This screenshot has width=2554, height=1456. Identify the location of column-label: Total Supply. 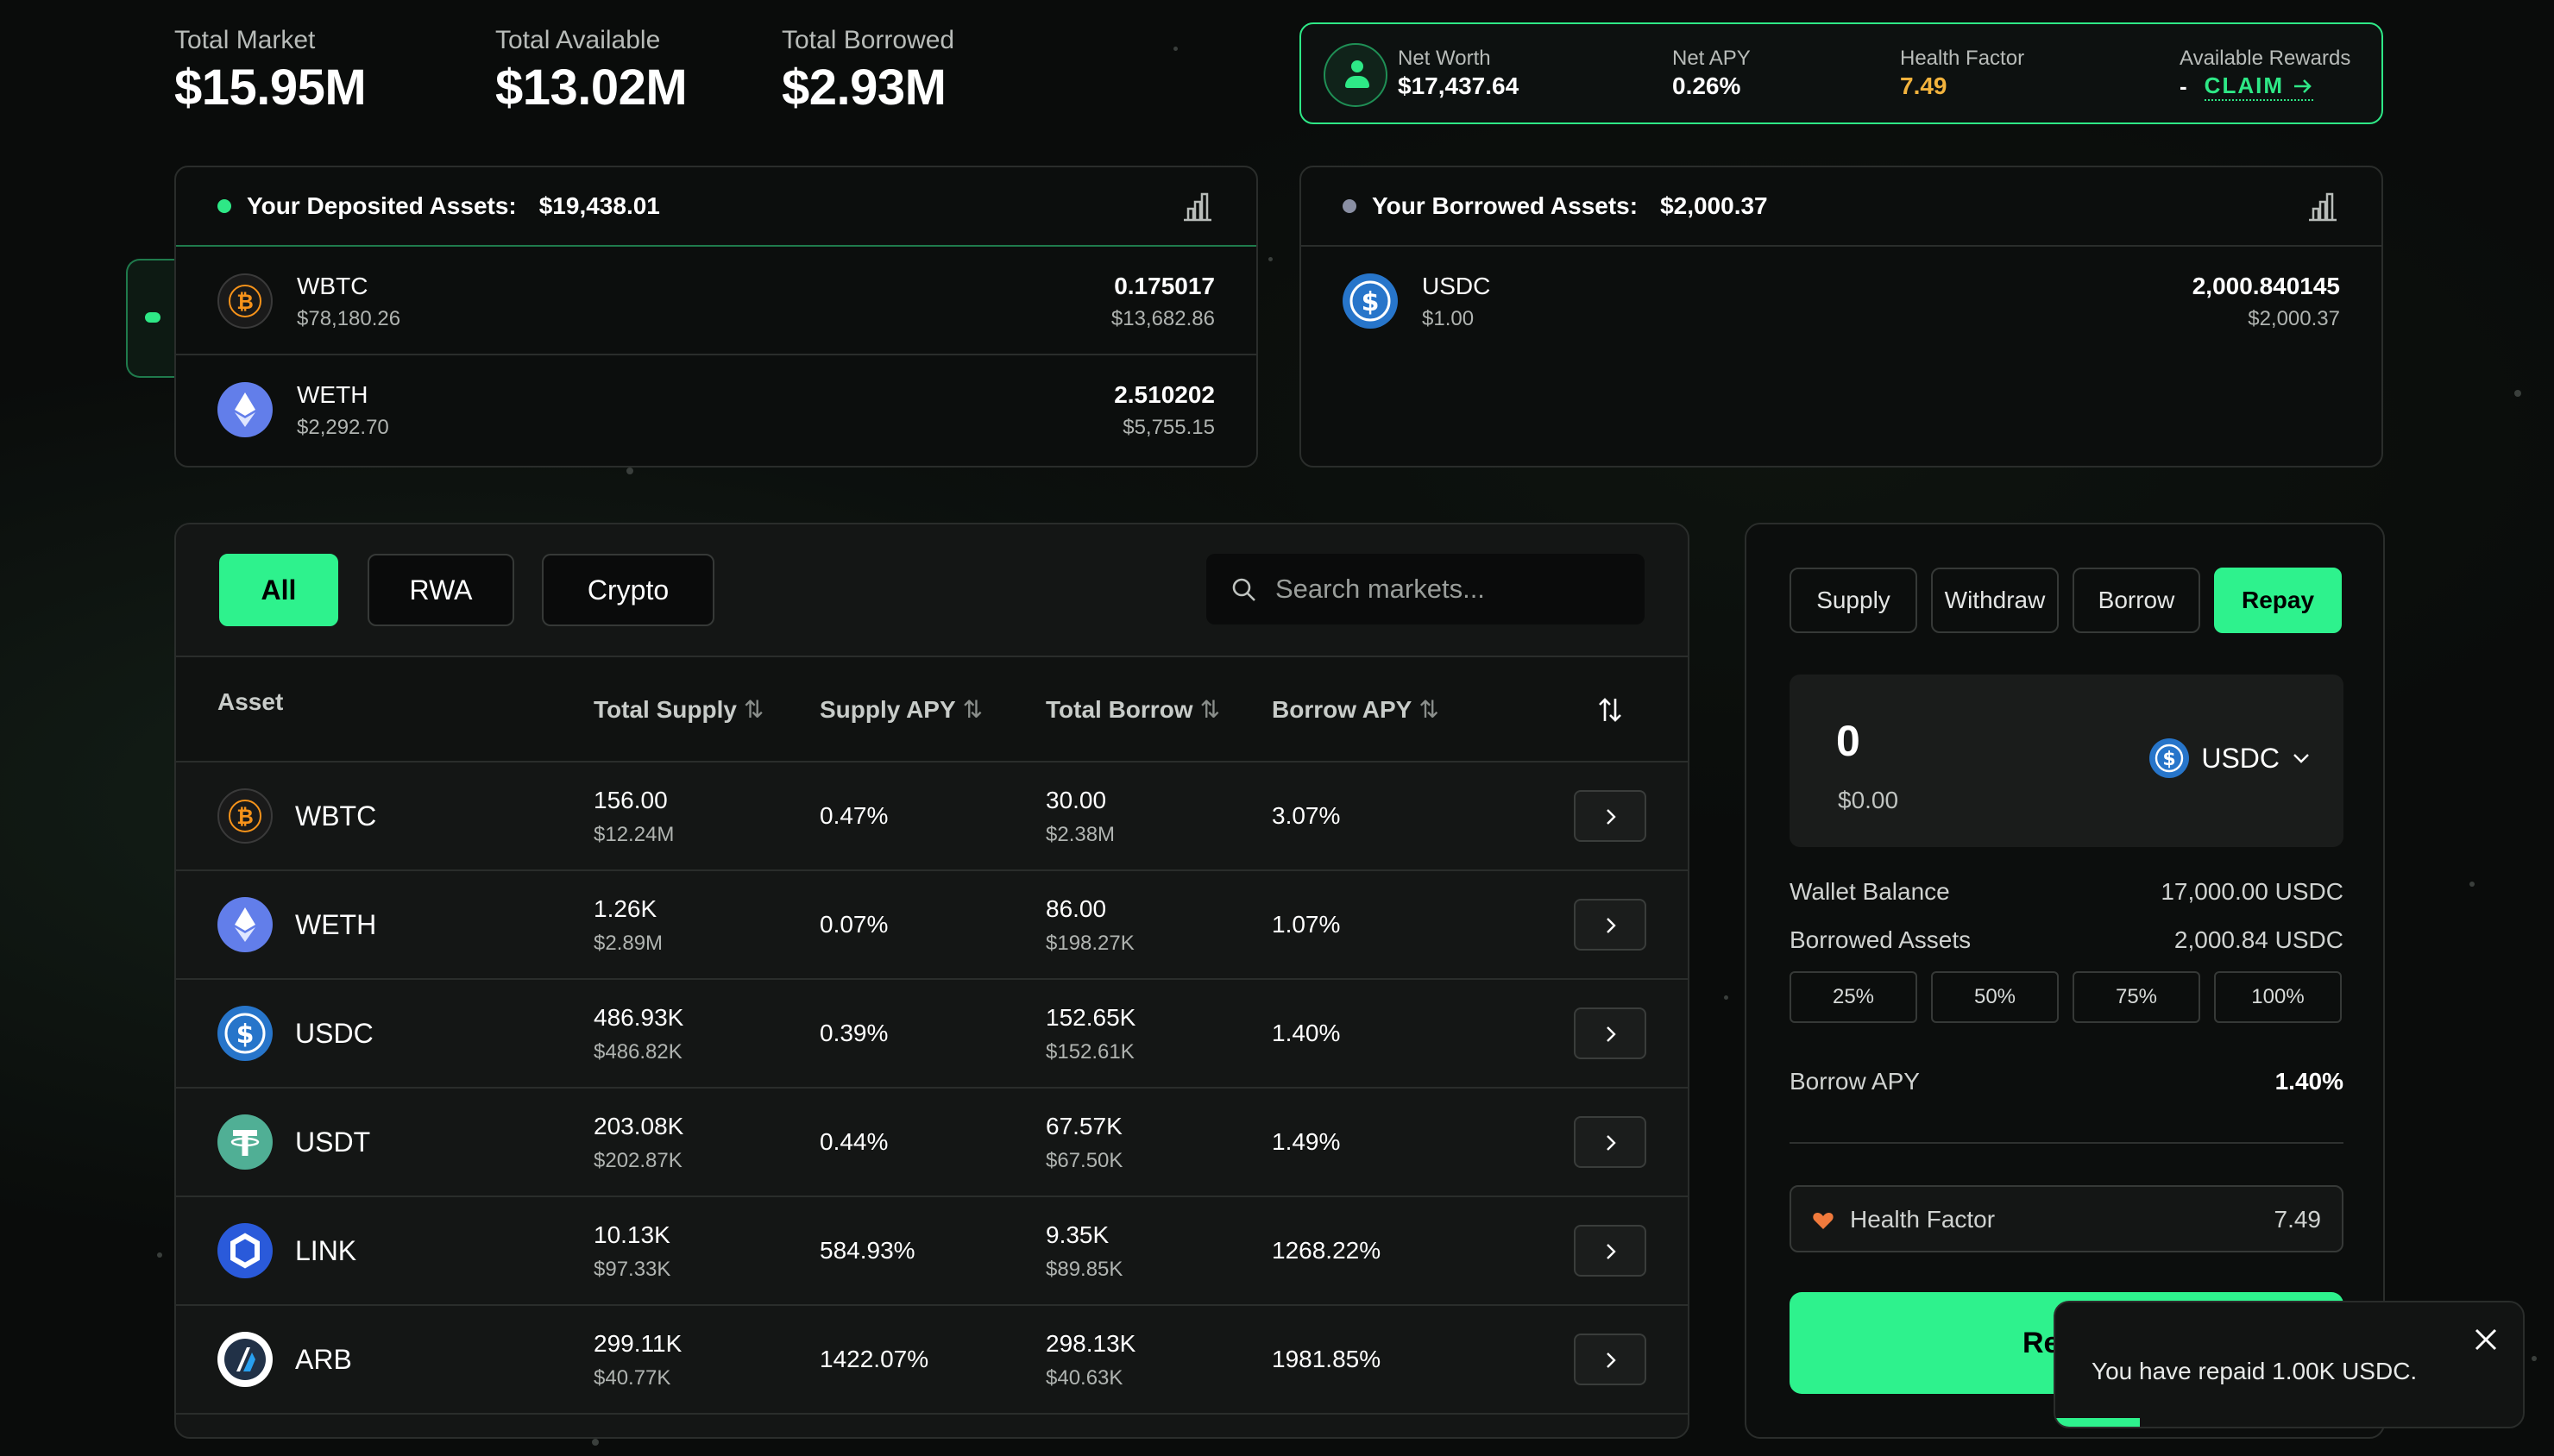
(665, 709).